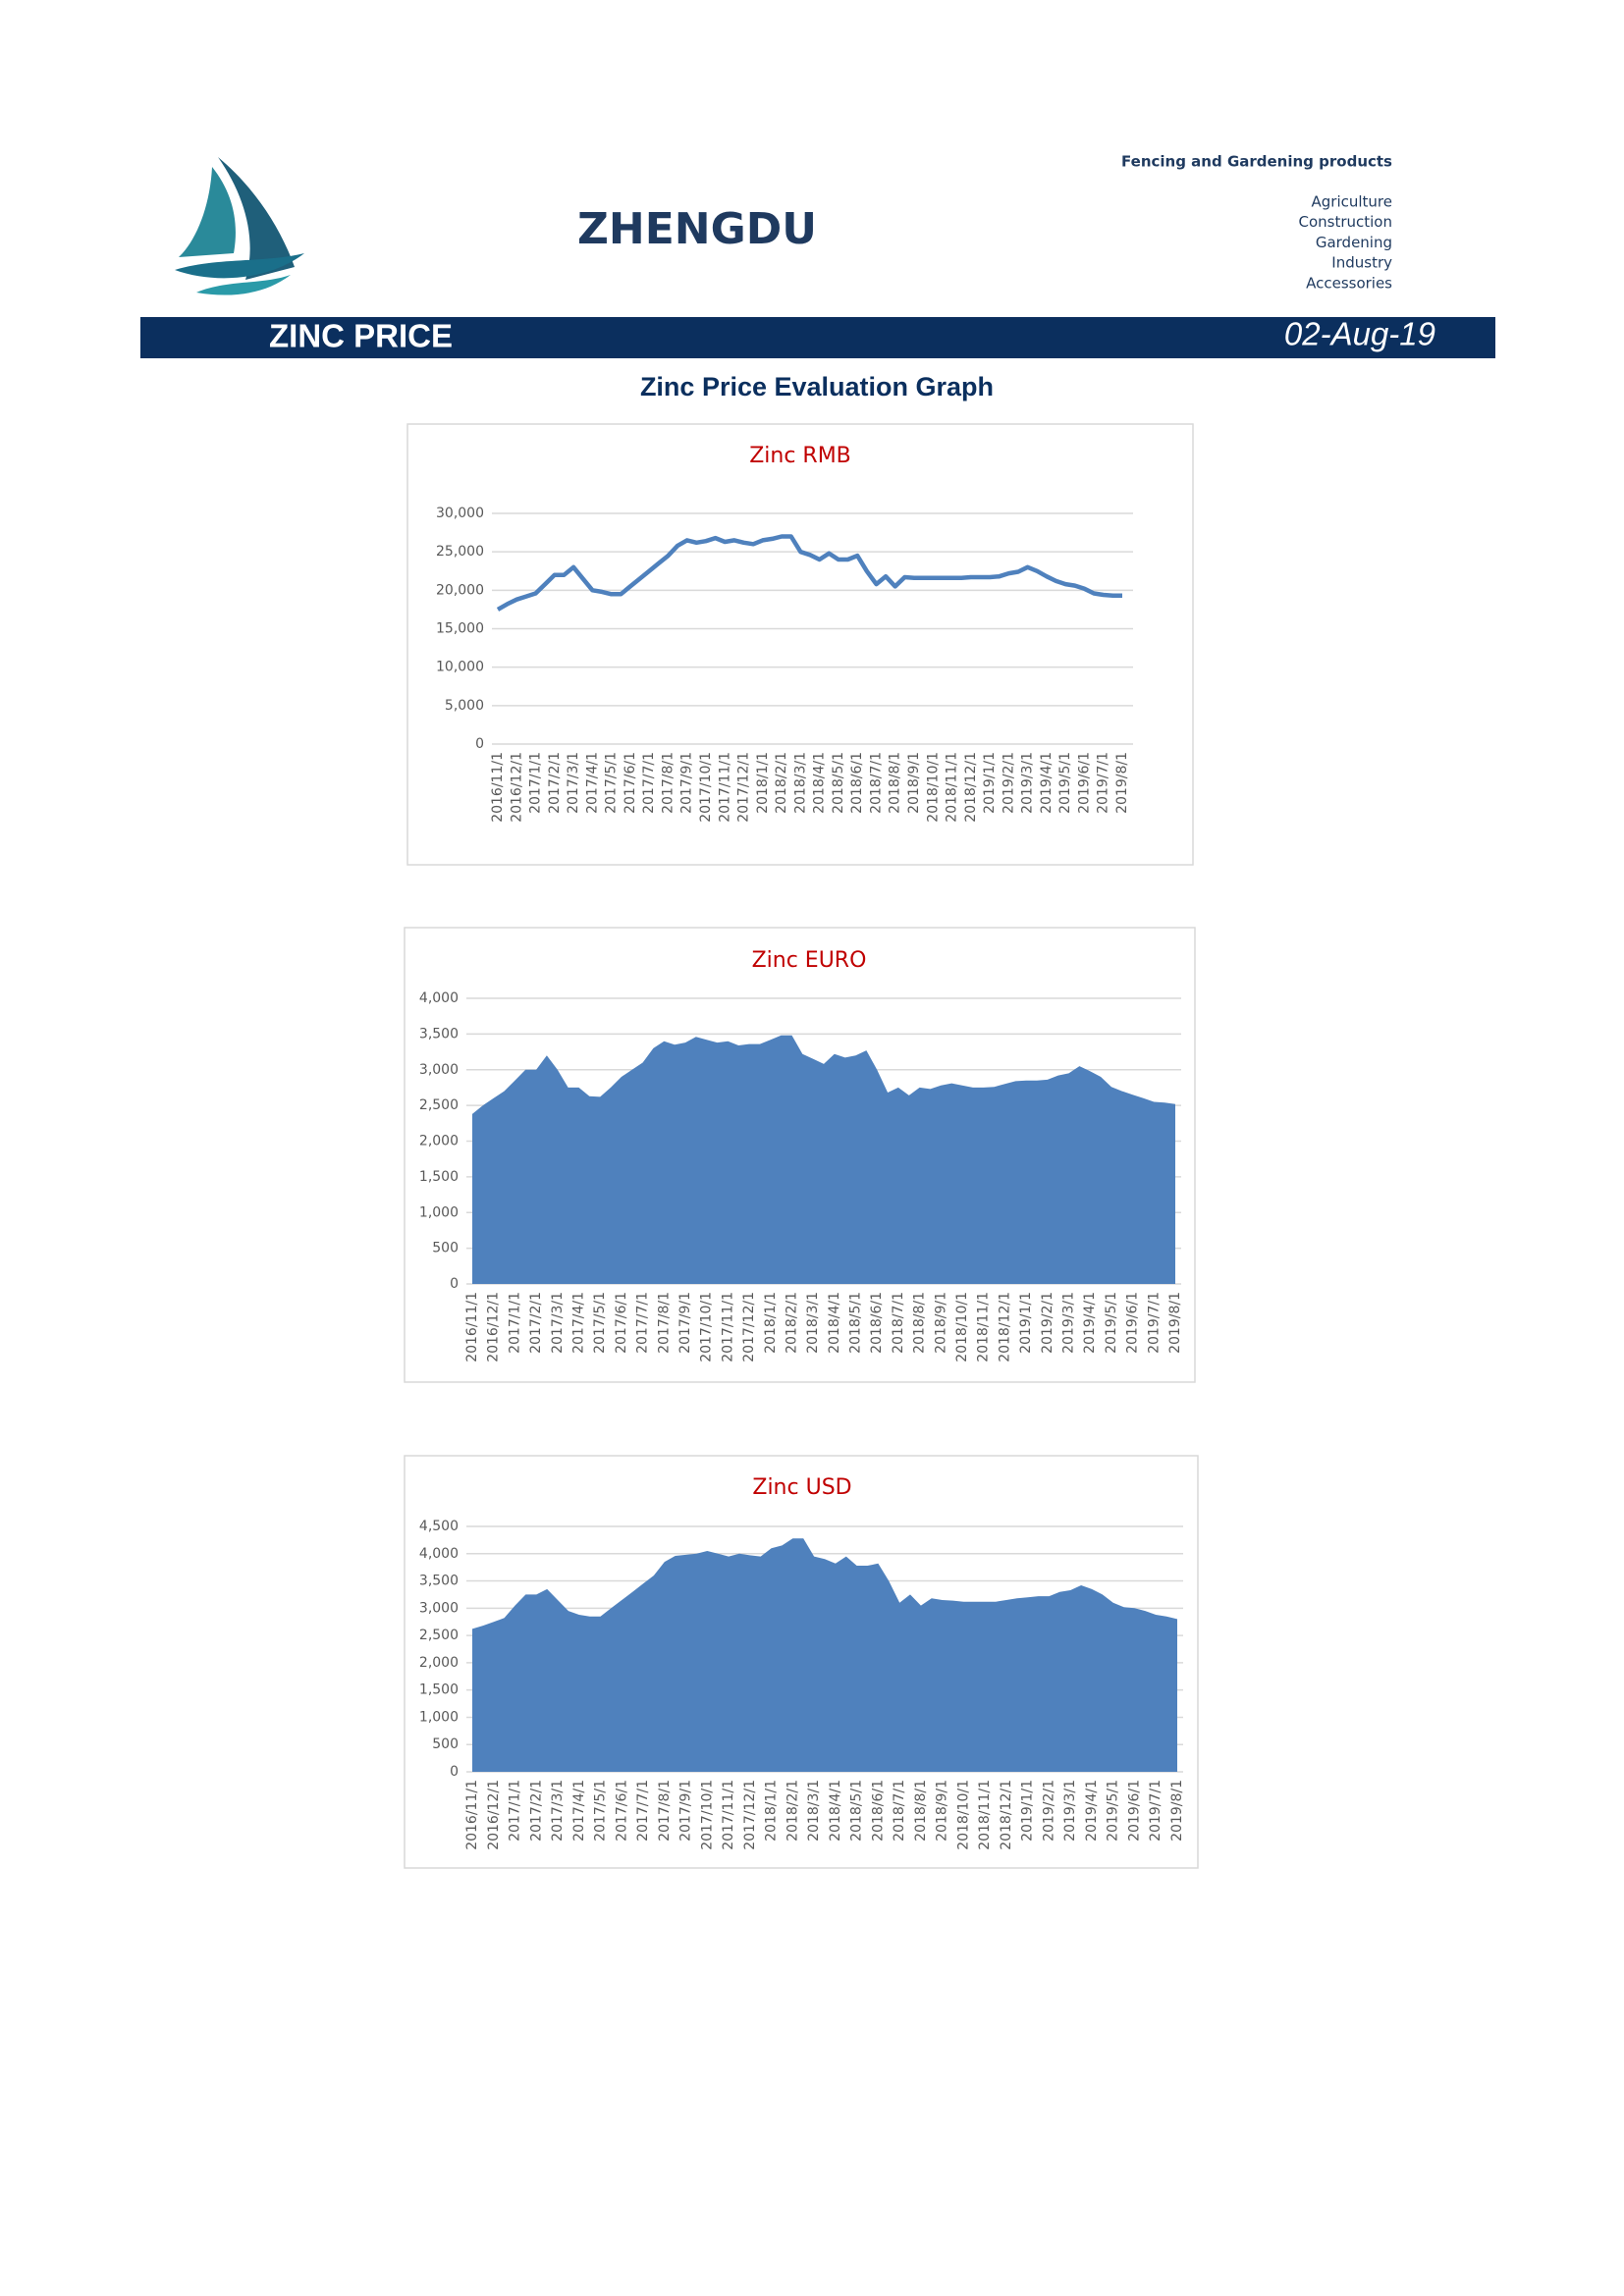 The image size is (1624, 2296). Describe the element at coordinates (361, 336) in the screenshot. I see `band-title: ZINC PRICE` at that location.